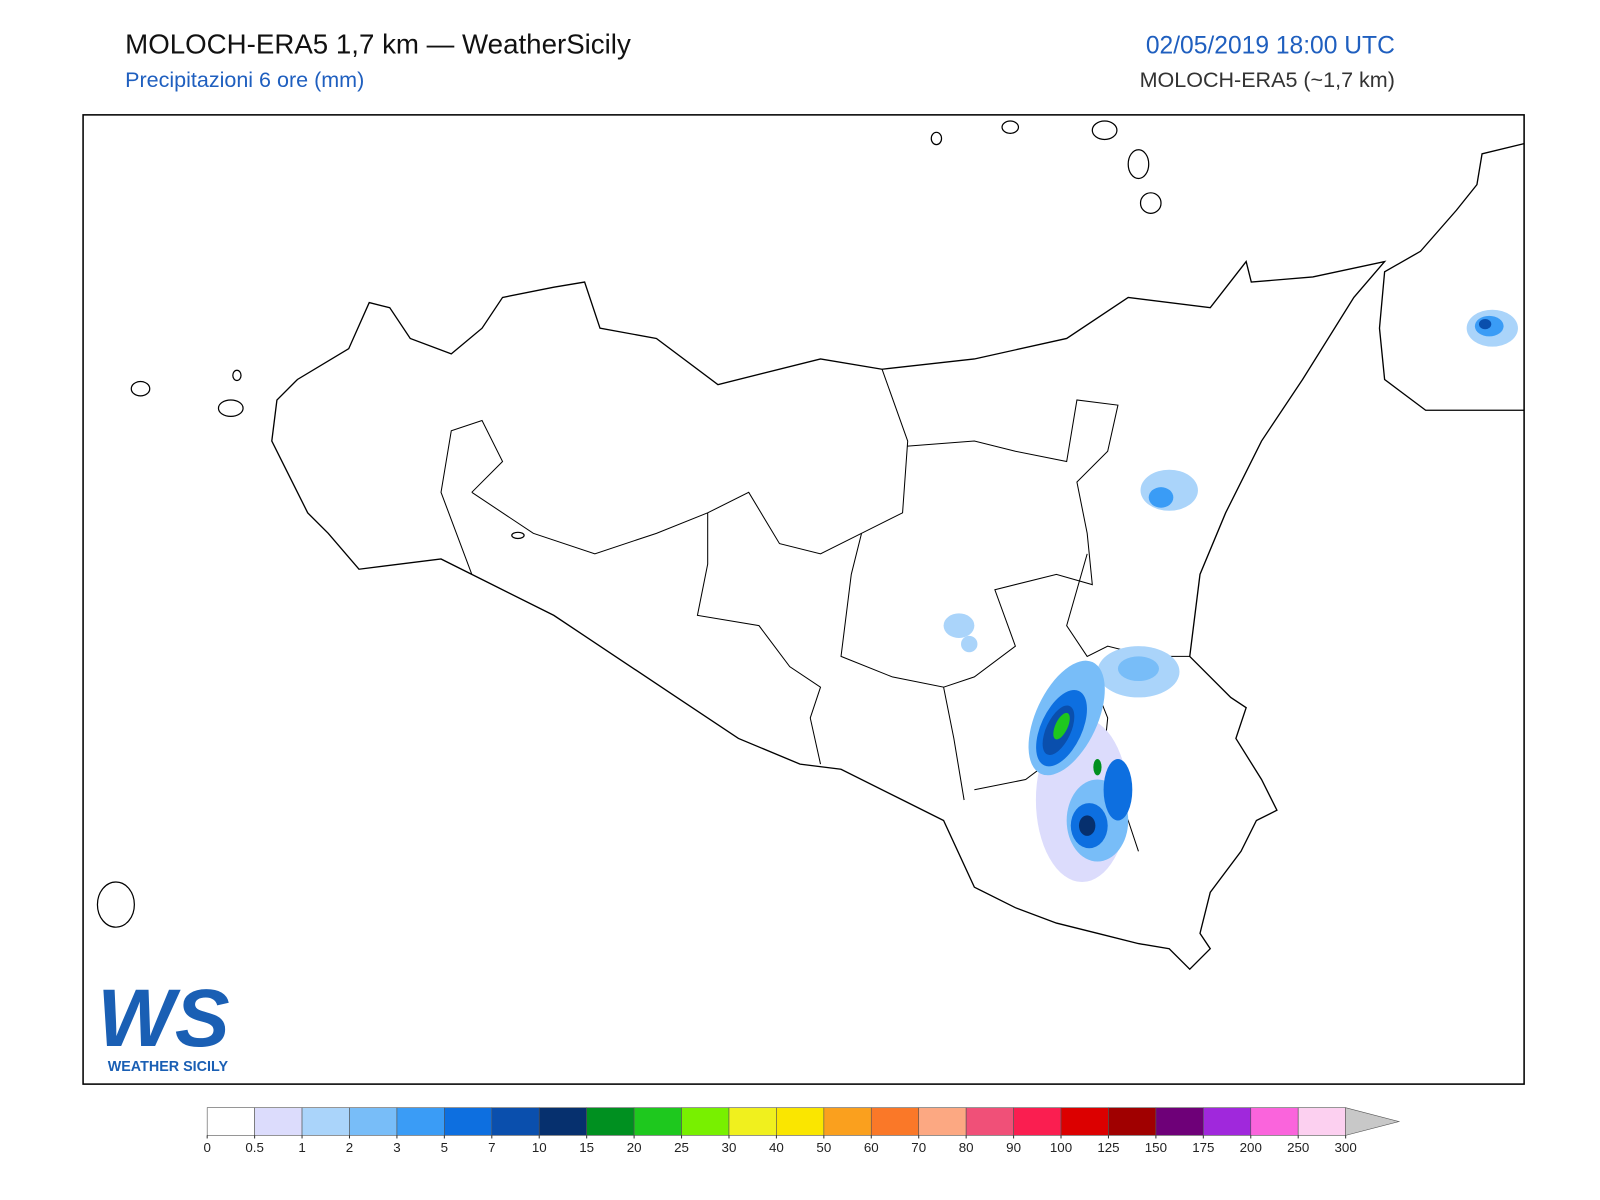 The width and height of the screenshot is (1600, 1200). Describe the element at coordinates (491, 1147) in the screenshot. I see `colorbar-tick-label: 7` at that location.